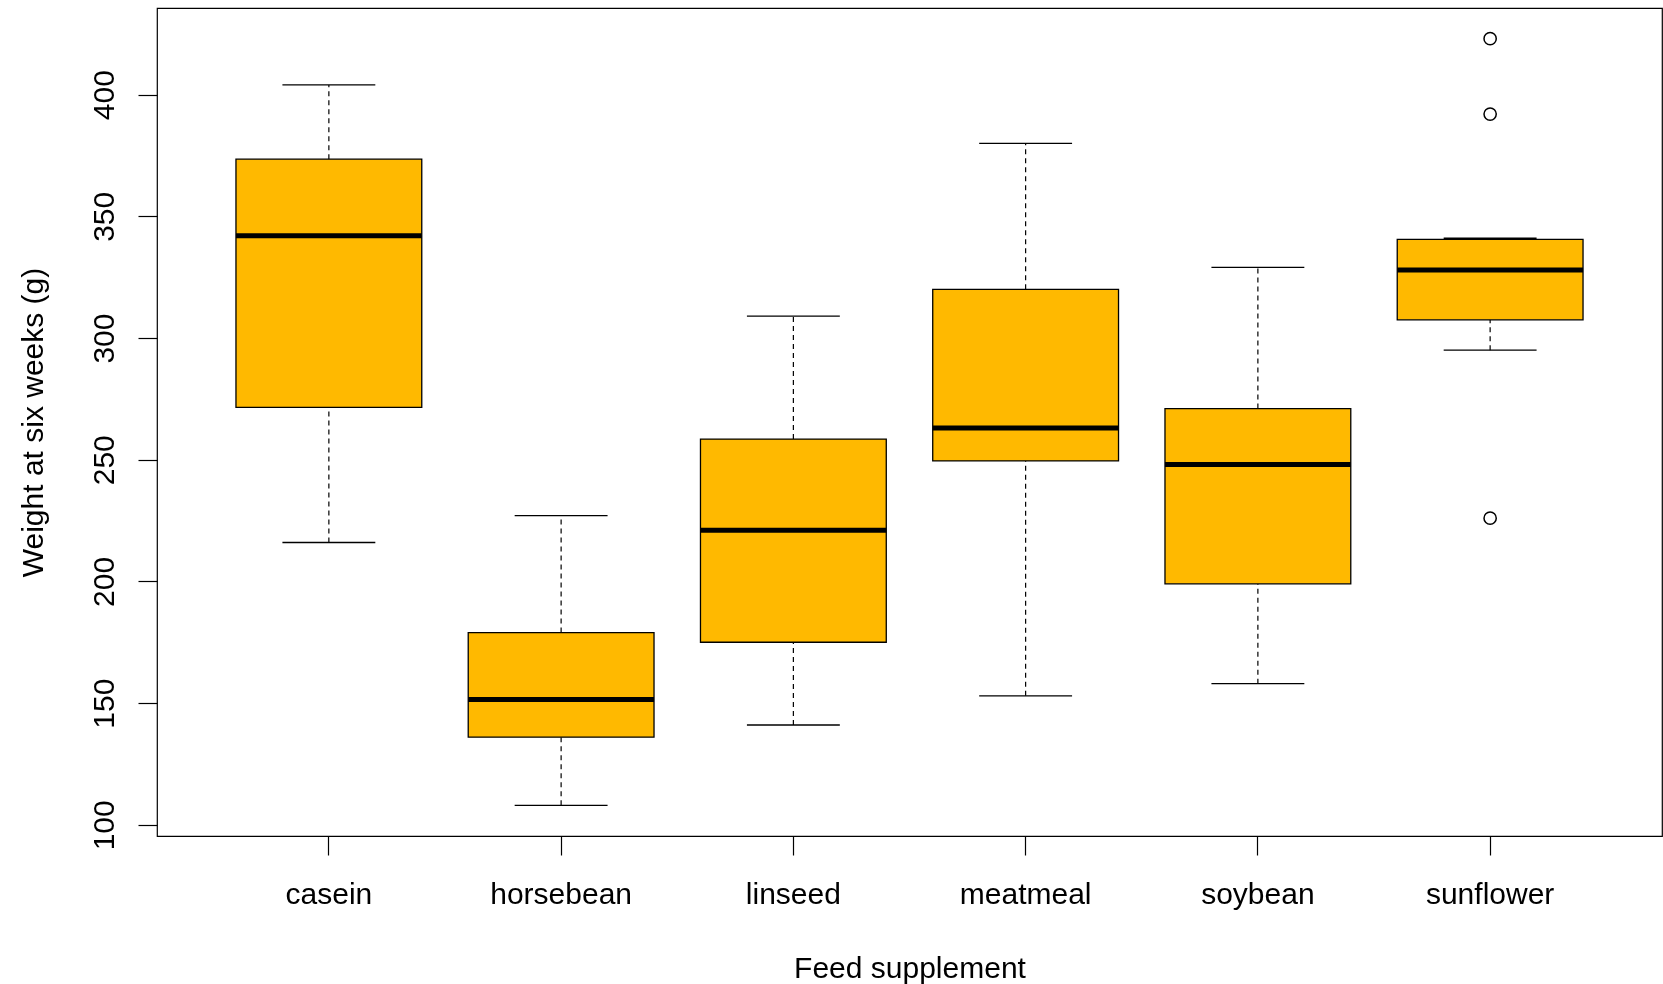 This screenshot has width=1663, height=984. I want to click on y-tick-label: 100, so click(103, 825).